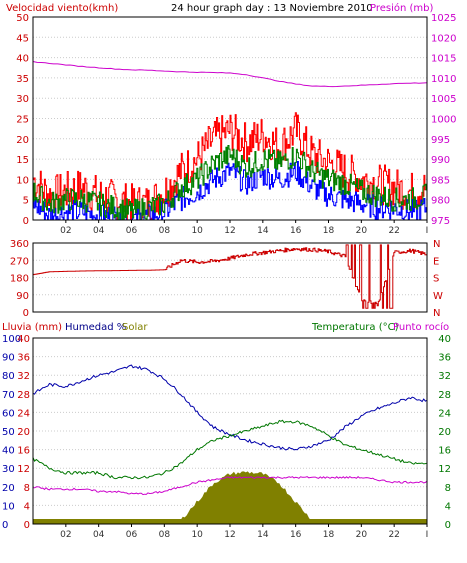 The height and width of the screenshot is (563, 467). What do you see at coordinates (230, 497) in the screenshot?
I see `solar-area` at bounding box center [230, 497].